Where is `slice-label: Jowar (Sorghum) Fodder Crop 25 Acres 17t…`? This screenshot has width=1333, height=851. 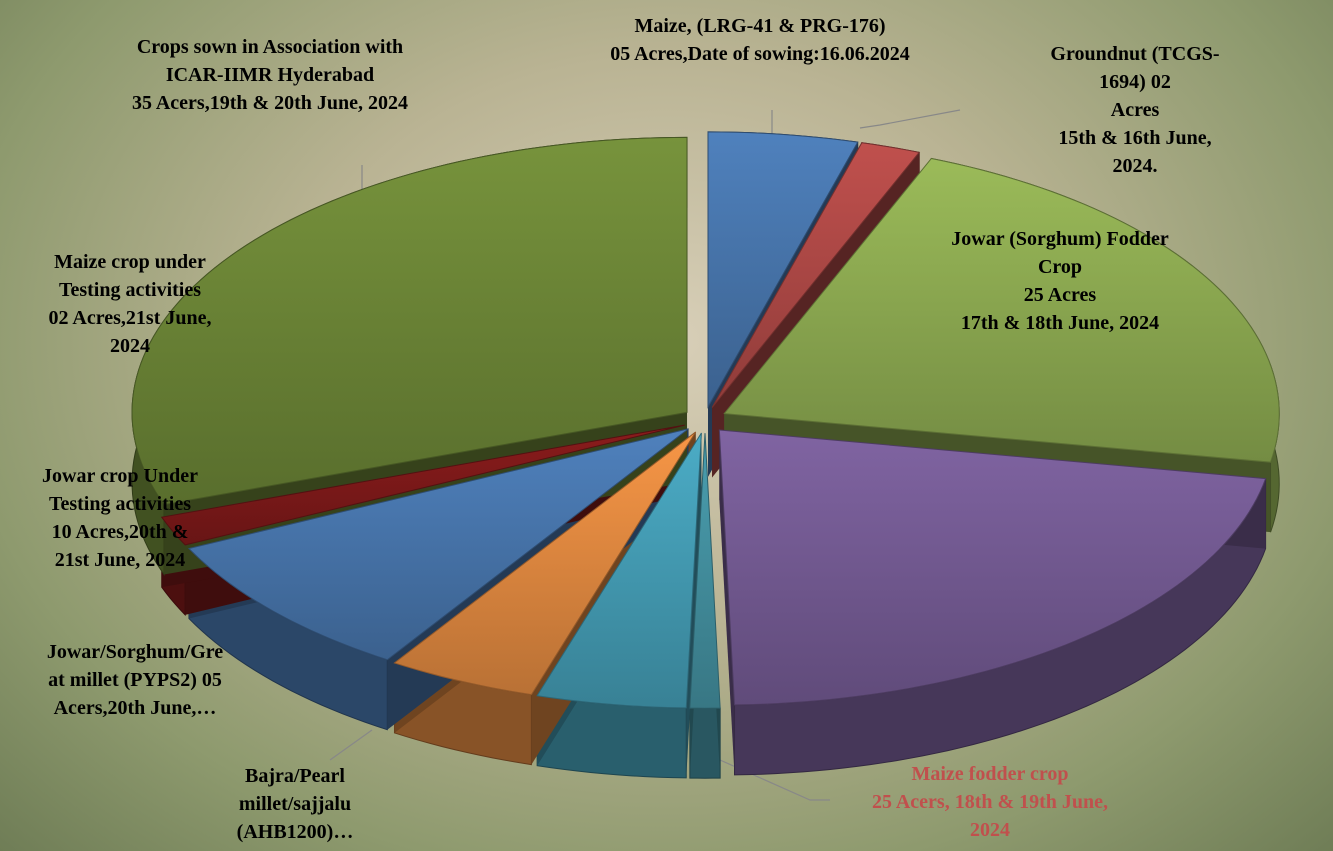 slice-label: Jowar (Sorghum) Fodder Crop 25 Acres 17t… is located at coordinates (1060, 281).